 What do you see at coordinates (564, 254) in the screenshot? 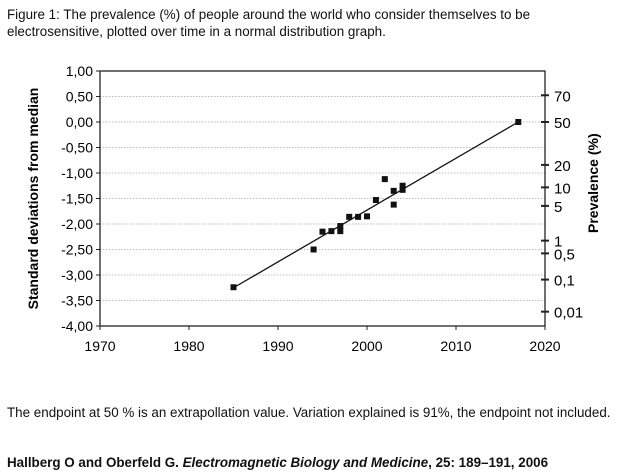
I see `y2-tick-label: 0,5` at bounding box center [564, 254].